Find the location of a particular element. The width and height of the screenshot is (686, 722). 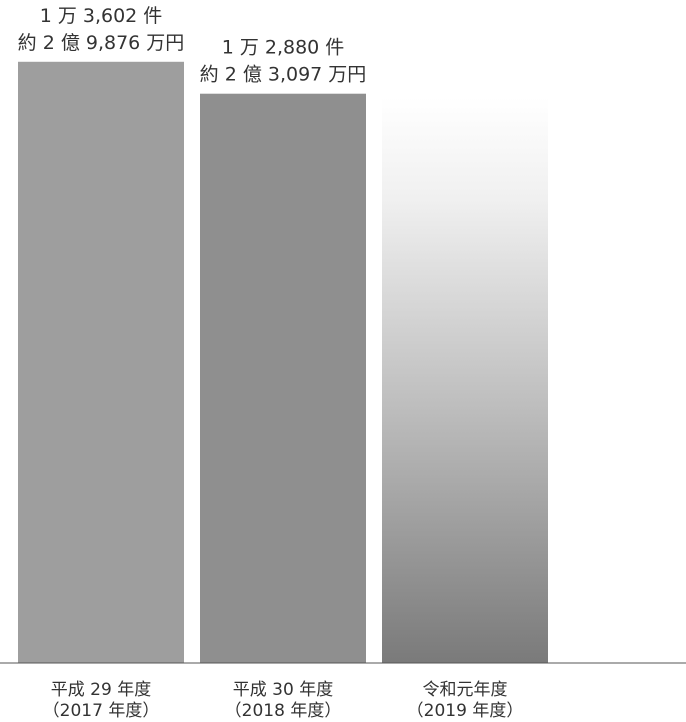

category-label-1-era: 平成 29 年度 is located at coordinates (101, 690).